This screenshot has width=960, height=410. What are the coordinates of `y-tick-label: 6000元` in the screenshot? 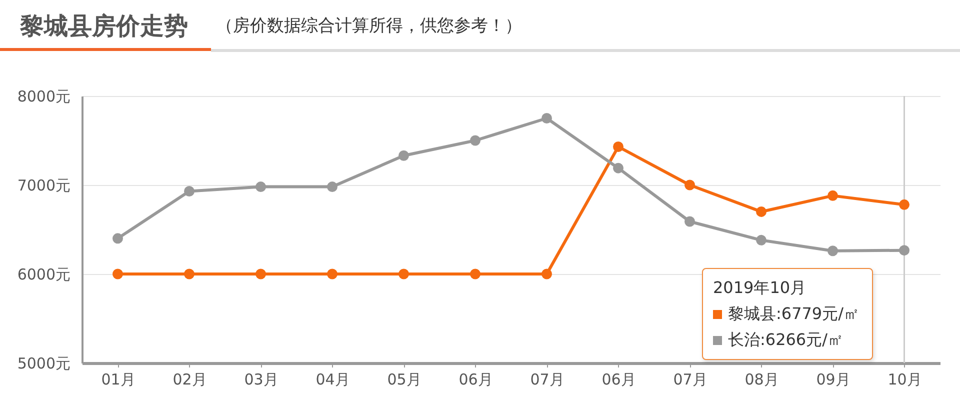 It's located at (43, 275).